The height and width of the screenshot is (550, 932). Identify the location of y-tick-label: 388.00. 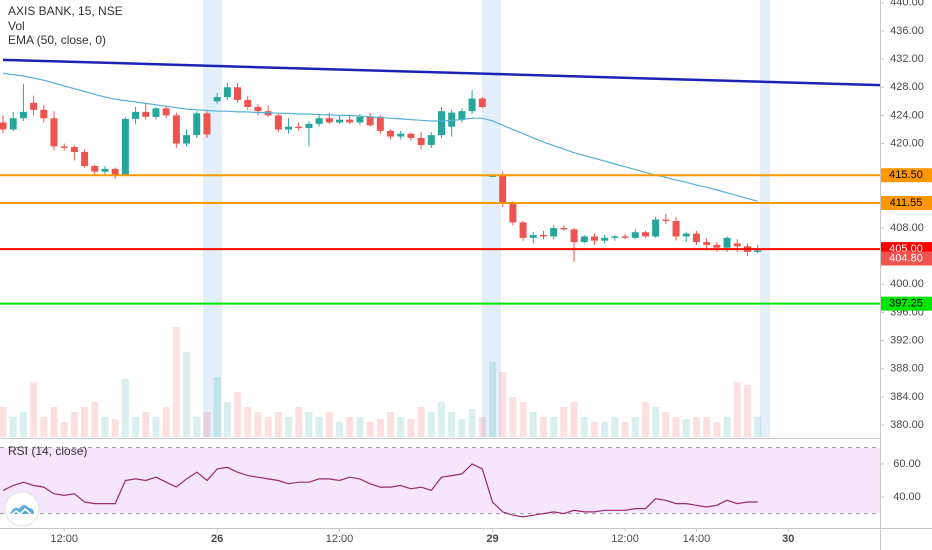
(907, 369).